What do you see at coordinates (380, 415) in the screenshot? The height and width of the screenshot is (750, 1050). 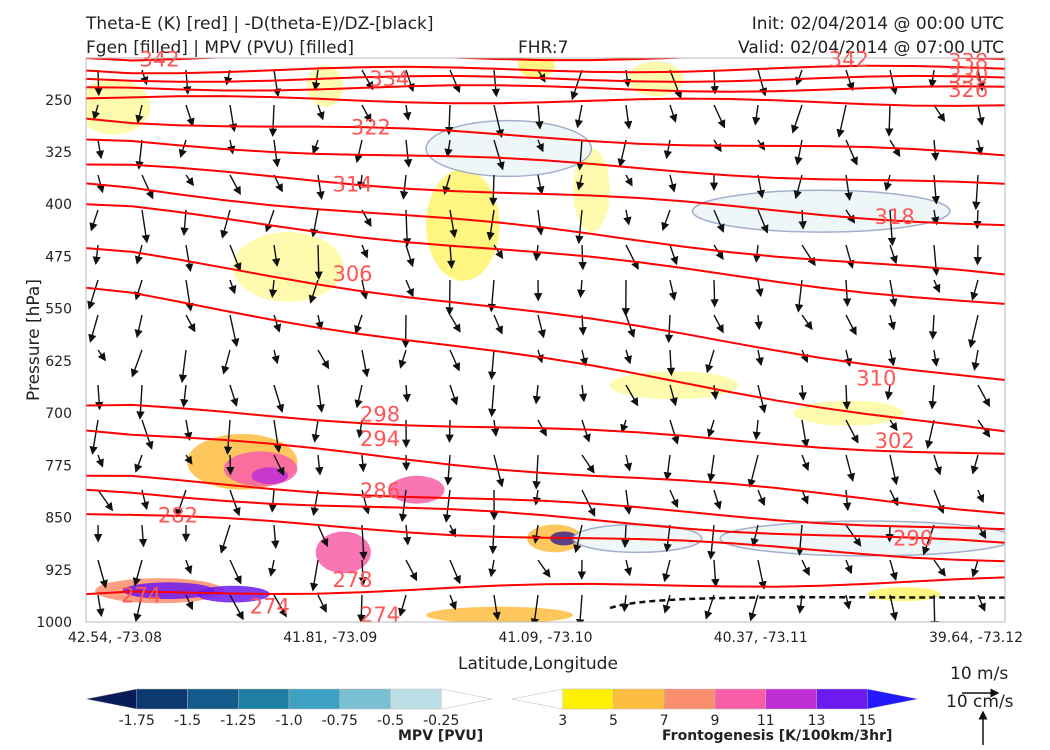 I see `contour-label: 298` at bounding box center [380, 415].